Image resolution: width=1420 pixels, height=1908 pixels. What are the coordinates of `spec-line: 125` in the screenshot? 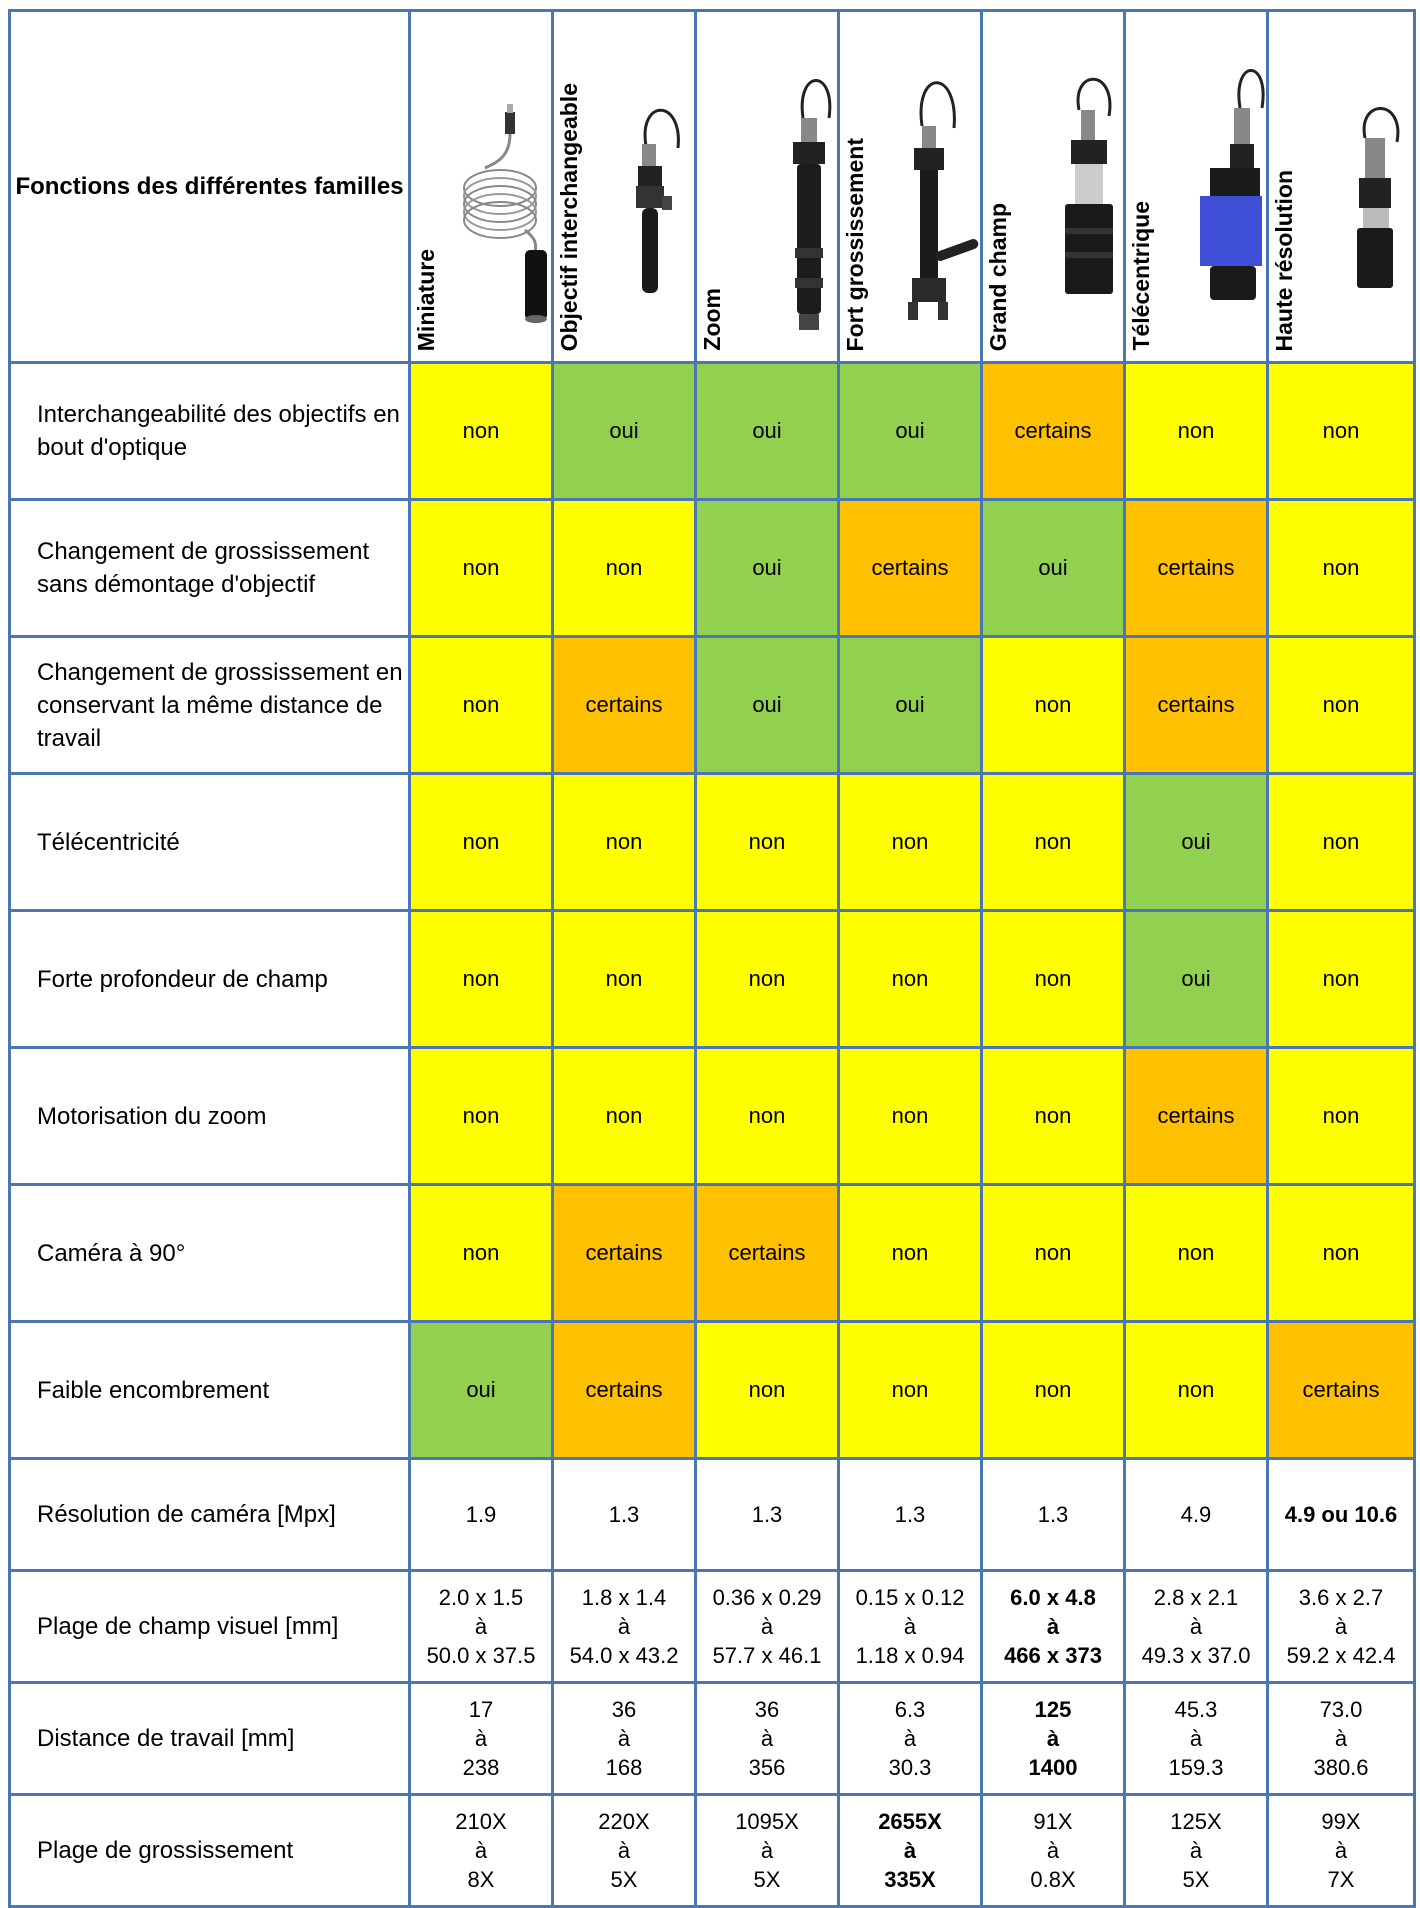 It's located at (1053, 1709).